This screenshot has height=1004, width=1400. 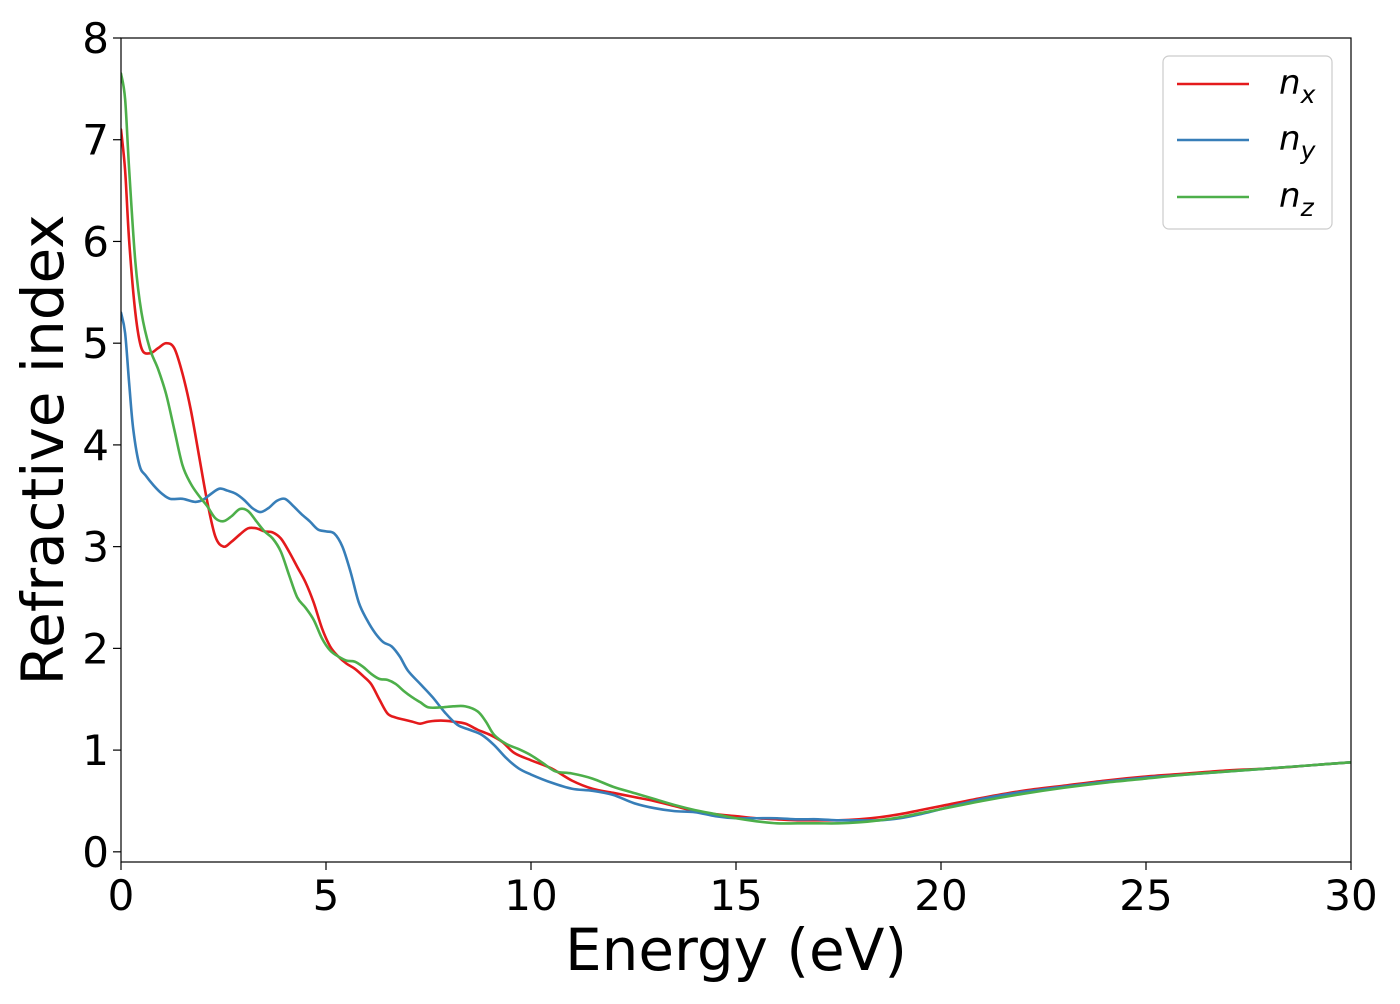 What do you see at coordinates (735, 895) in the screenshot?
I see `x-tick-label: 15` at bounding box center [735, 895].